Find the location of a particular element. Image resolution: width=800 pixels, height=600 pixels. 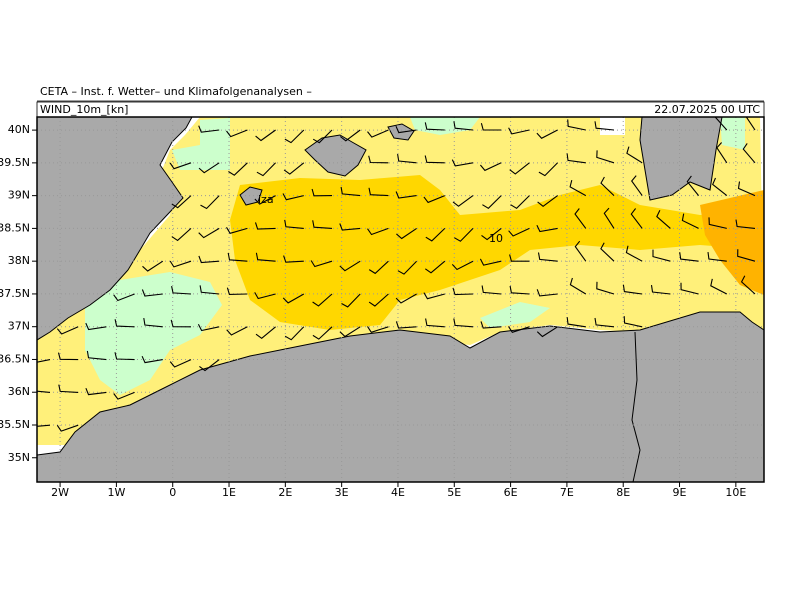

x-tick-label: 0 is located at coordinates (172, 492).